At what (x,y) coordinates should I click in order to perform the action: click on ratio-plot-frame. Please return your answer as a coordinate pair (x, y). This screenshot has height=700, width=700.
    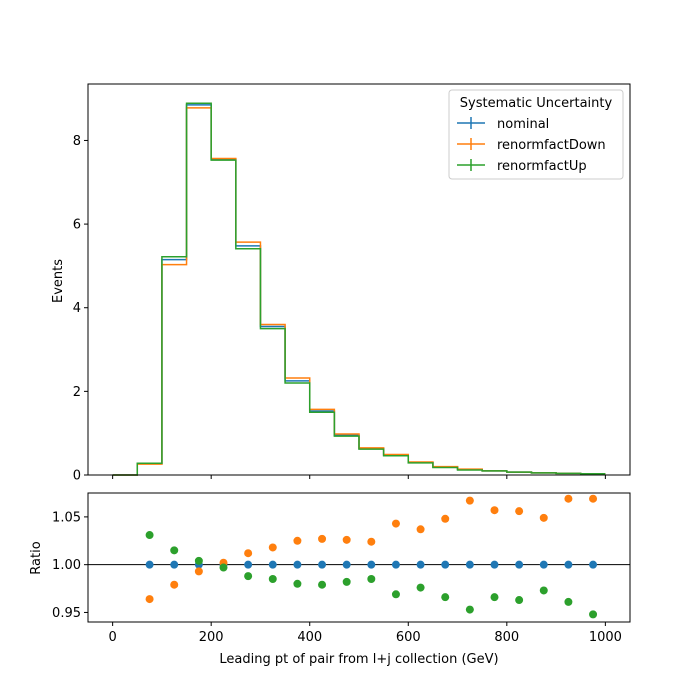
    Looking at the image, I should click on (359, 557).